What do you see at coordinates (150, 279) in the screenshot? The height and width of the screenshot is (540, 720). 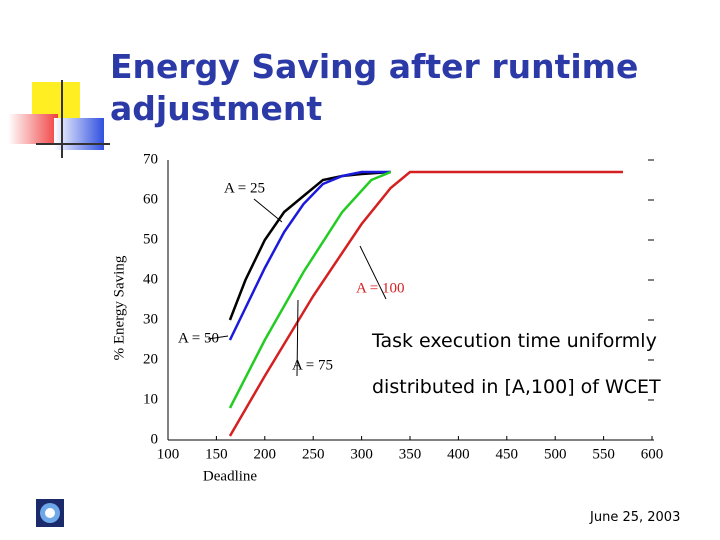 I see `y-tick-label: 40` at bounding box center [150, 279].